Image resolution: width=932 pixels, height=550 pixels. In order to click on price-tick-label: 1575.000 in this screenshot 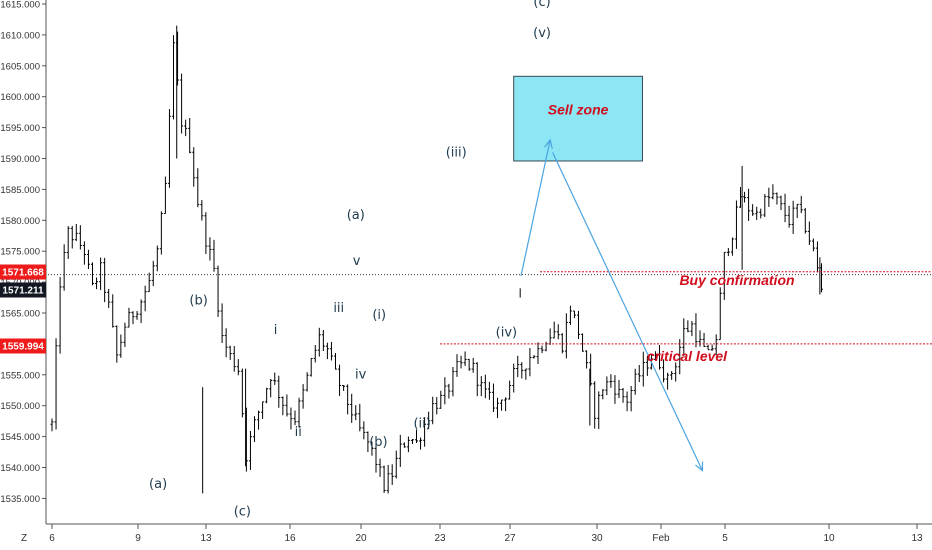, I will do `click(20, 252)`.